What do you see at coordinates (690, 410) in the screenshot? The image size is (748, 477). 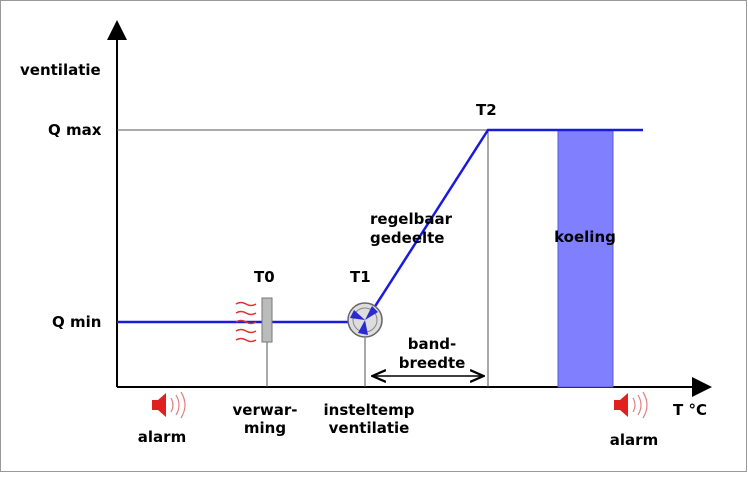 I see `x-label: T °C` at bounding box center [690, 410].